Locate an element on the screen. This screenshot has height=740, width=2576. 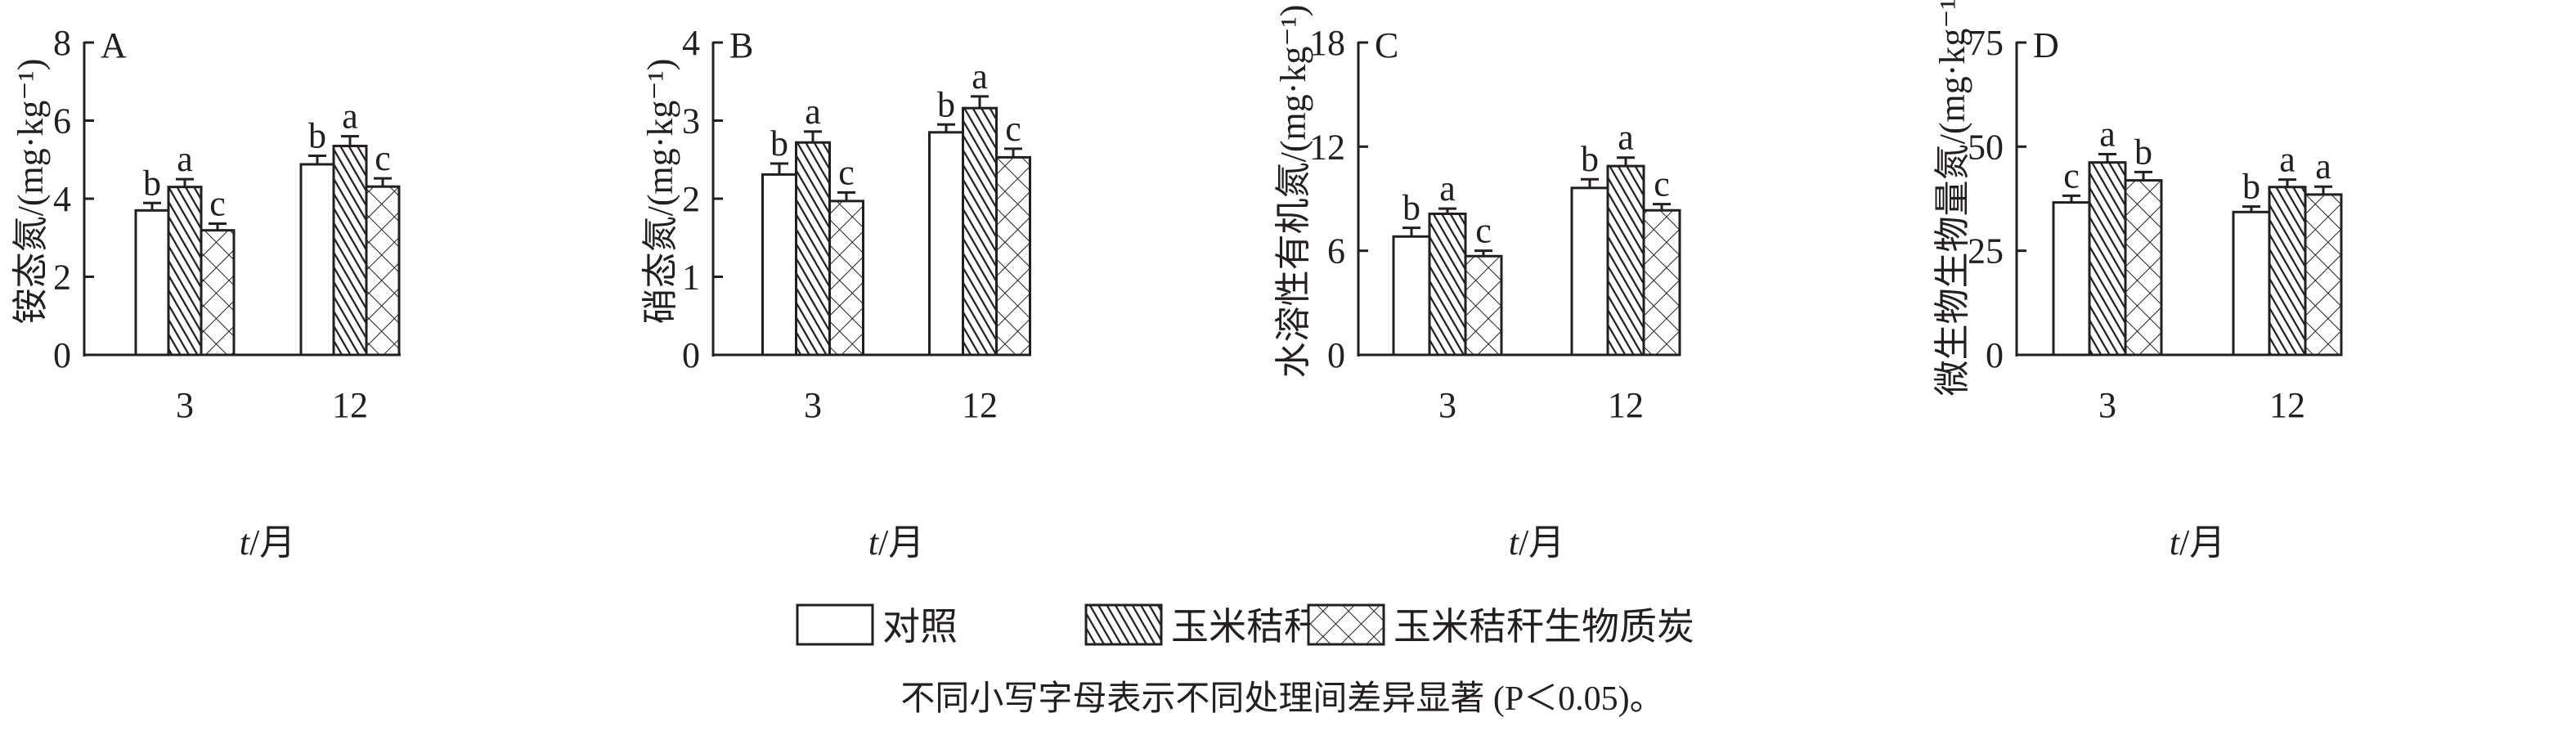
y-tick-label: 75 is located at coordinates (1986, 43).